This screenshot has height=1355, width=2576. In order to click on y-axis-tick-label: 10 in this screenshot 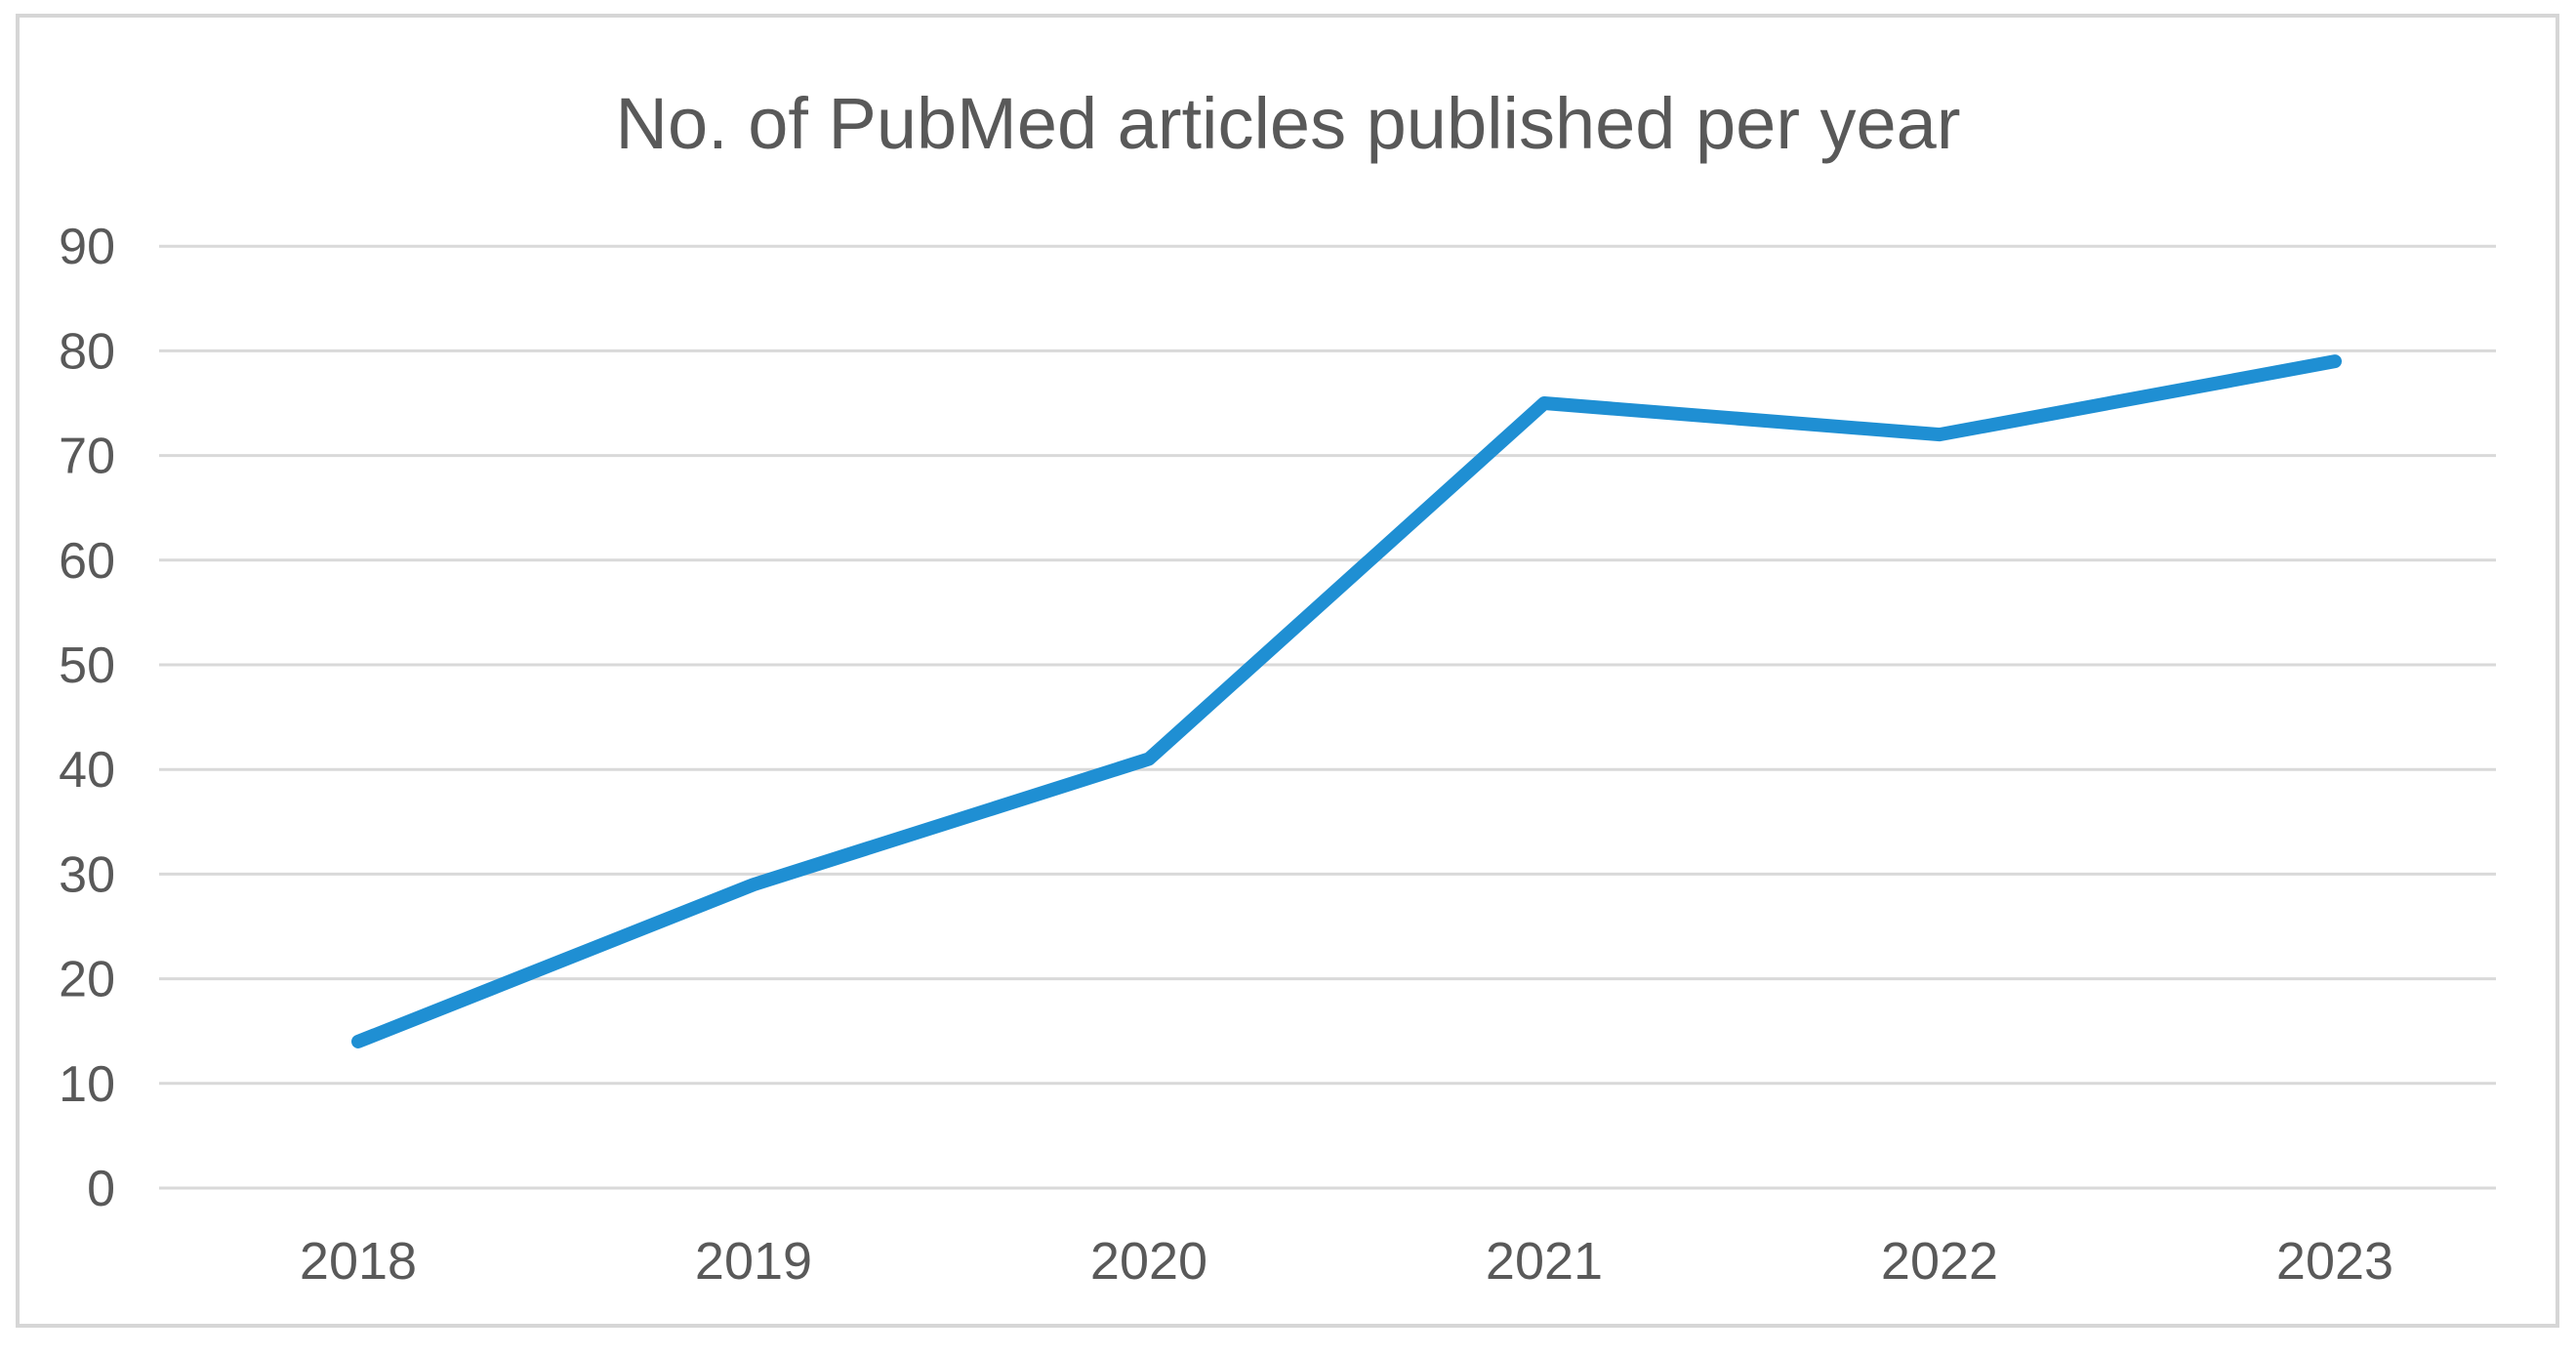, I will do `click(87, 1084)`.